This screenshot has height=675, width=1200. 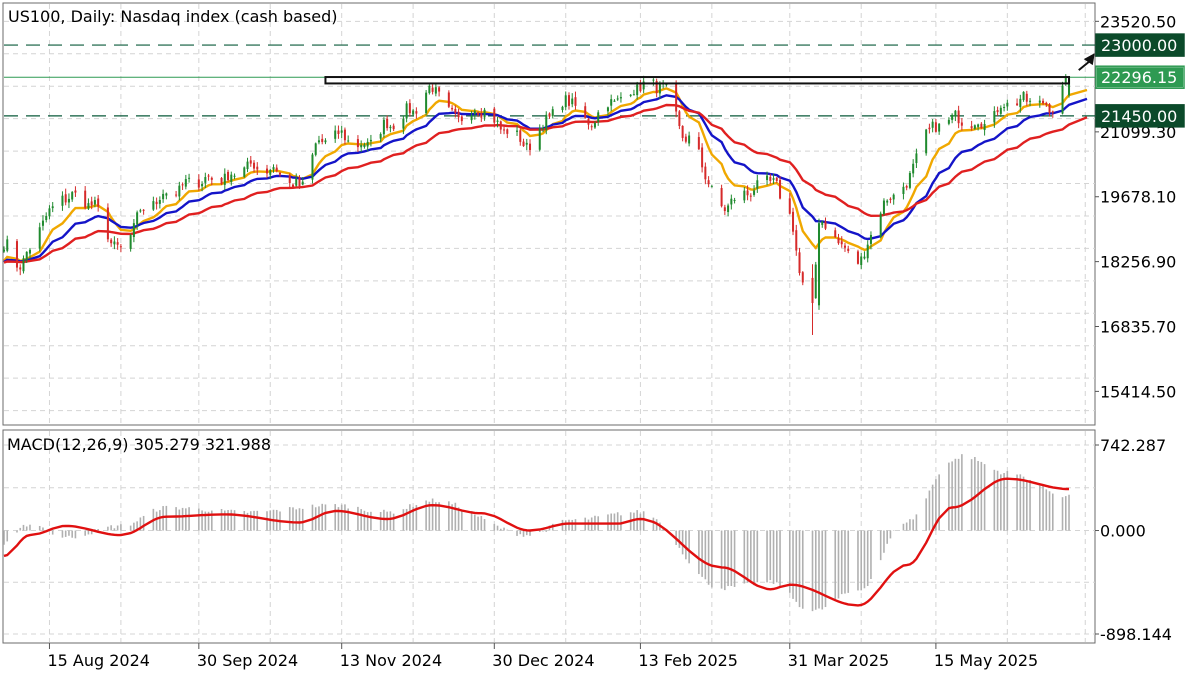 I want to click on macd-tick-label: 742.287, so click(x=1133, y=445).